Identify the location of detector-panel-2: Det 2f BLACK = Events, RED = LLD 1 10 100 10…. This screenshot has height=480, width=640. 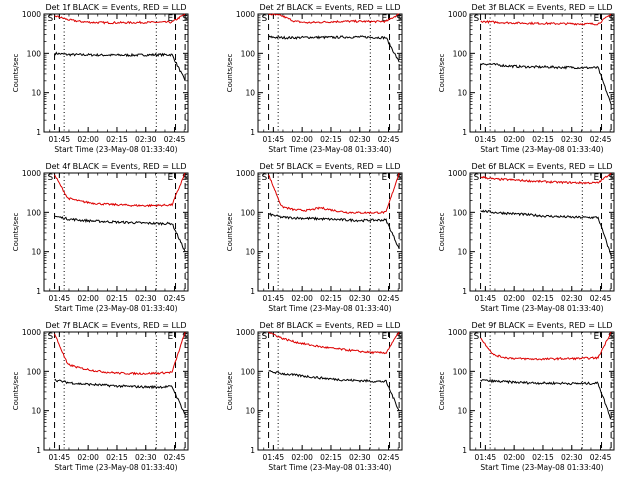
(314, 78).